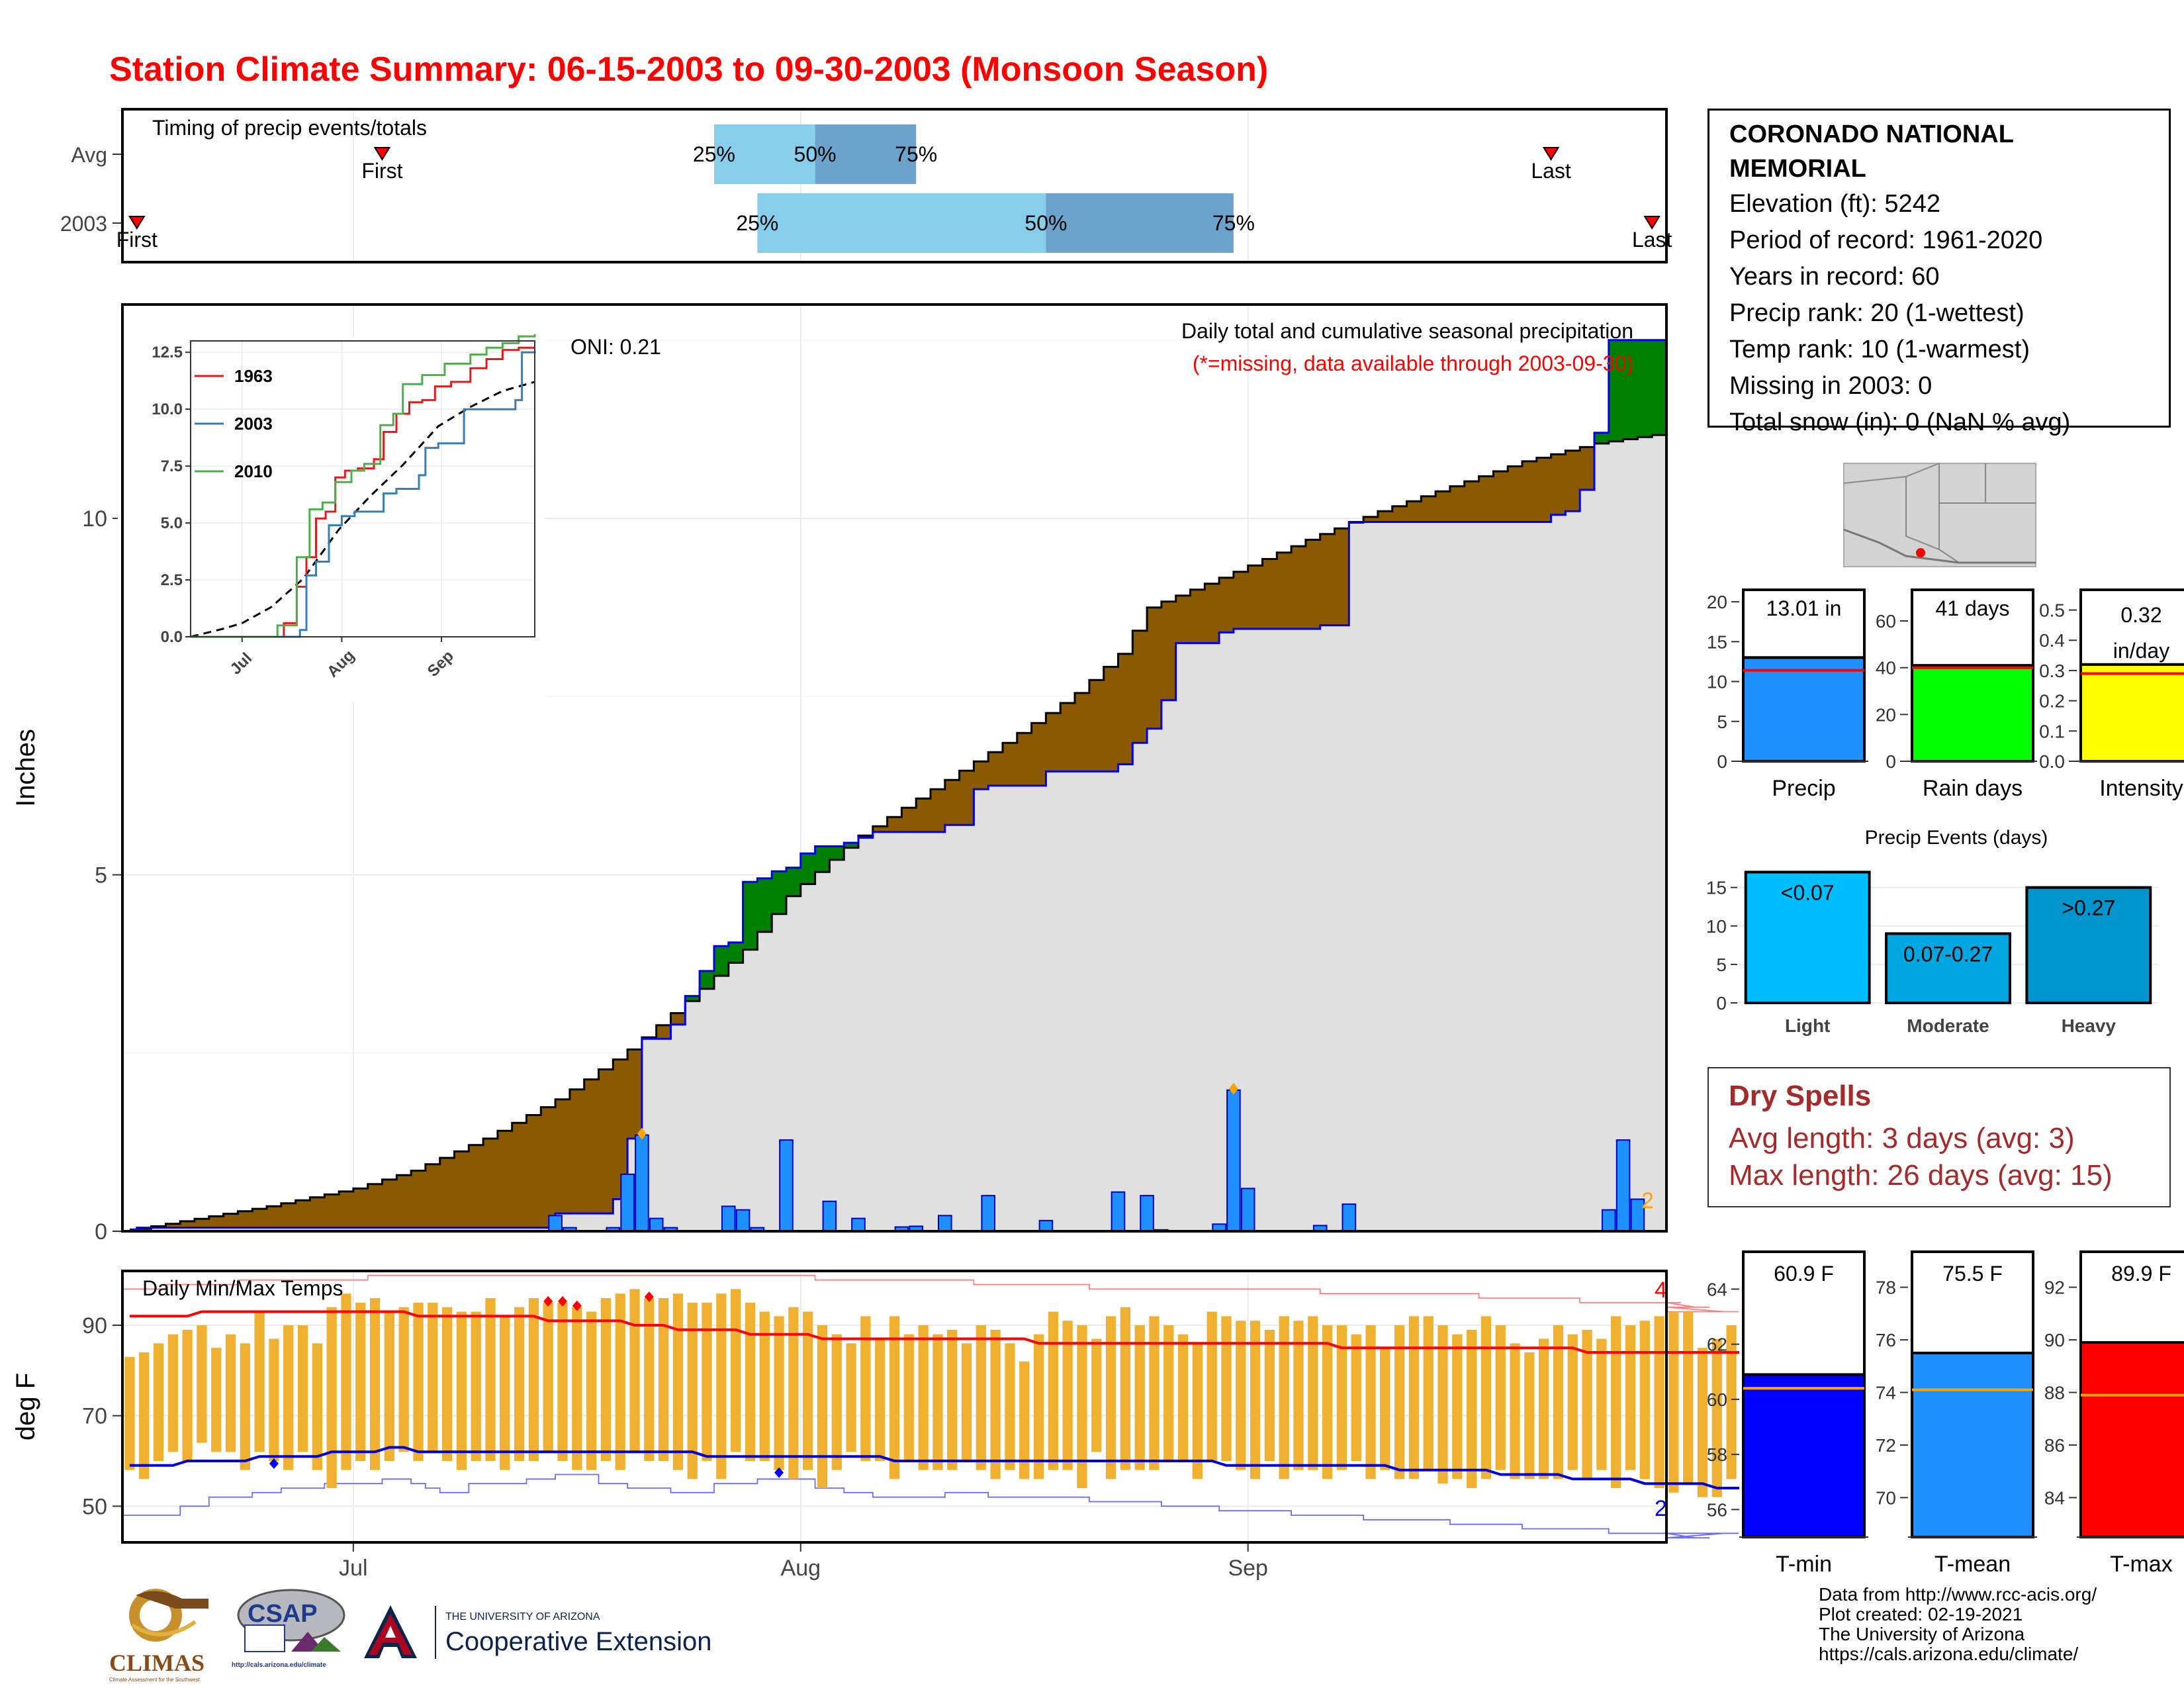  What do you see at coordinates (1972, 1564) in the screenshot?
I see `tmean-gauge-category-label: T-mean` at bounding box center [1972, 1564].